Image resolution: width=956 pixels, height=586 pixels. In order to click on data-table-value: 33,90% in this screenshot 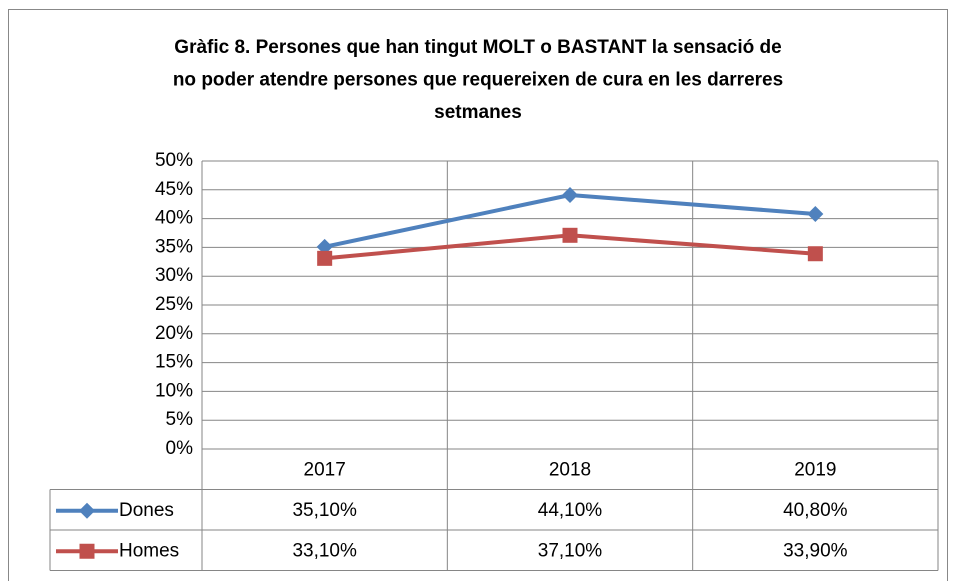, I will do `click(815, 550)`.